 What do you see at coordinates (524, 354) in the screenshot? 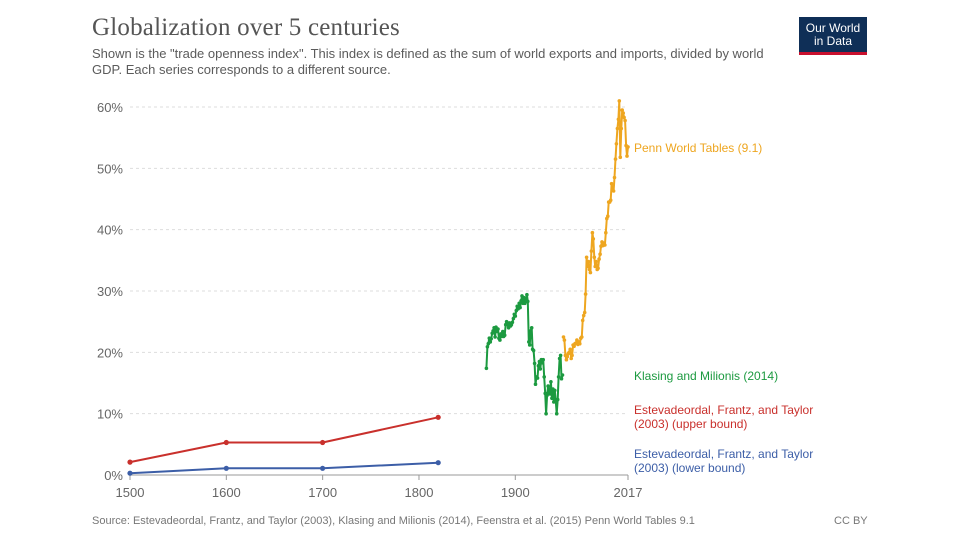
I see `series-line-klasing` at bounding box center [524, 354].